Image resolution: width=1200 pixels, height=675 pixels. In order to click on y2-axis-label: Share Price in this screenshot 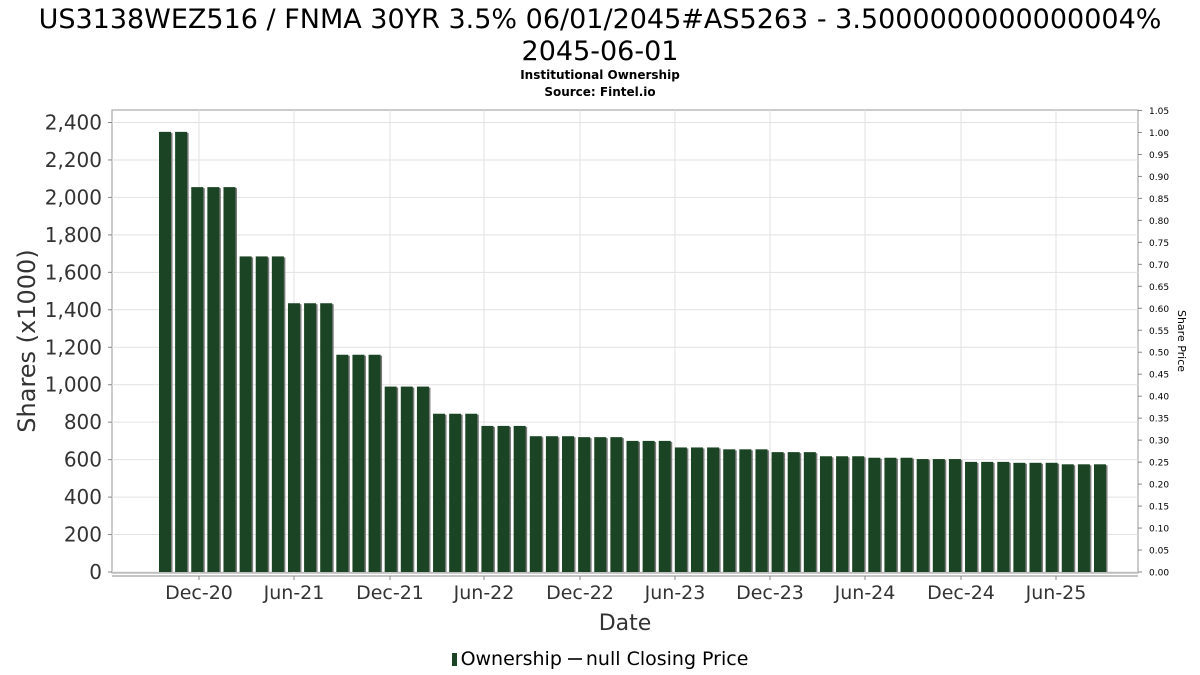, I will do `click(1181, 341)`.